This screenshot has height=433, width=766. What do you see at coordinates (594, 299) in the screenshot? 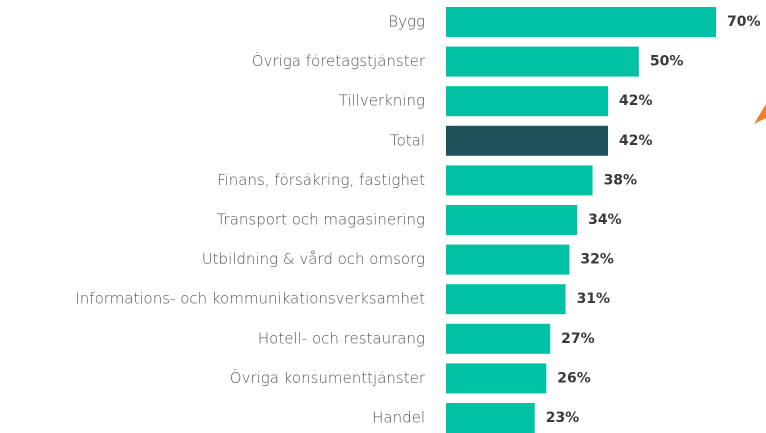
I see `value-label: 31%` at bounding box center [594, 299].